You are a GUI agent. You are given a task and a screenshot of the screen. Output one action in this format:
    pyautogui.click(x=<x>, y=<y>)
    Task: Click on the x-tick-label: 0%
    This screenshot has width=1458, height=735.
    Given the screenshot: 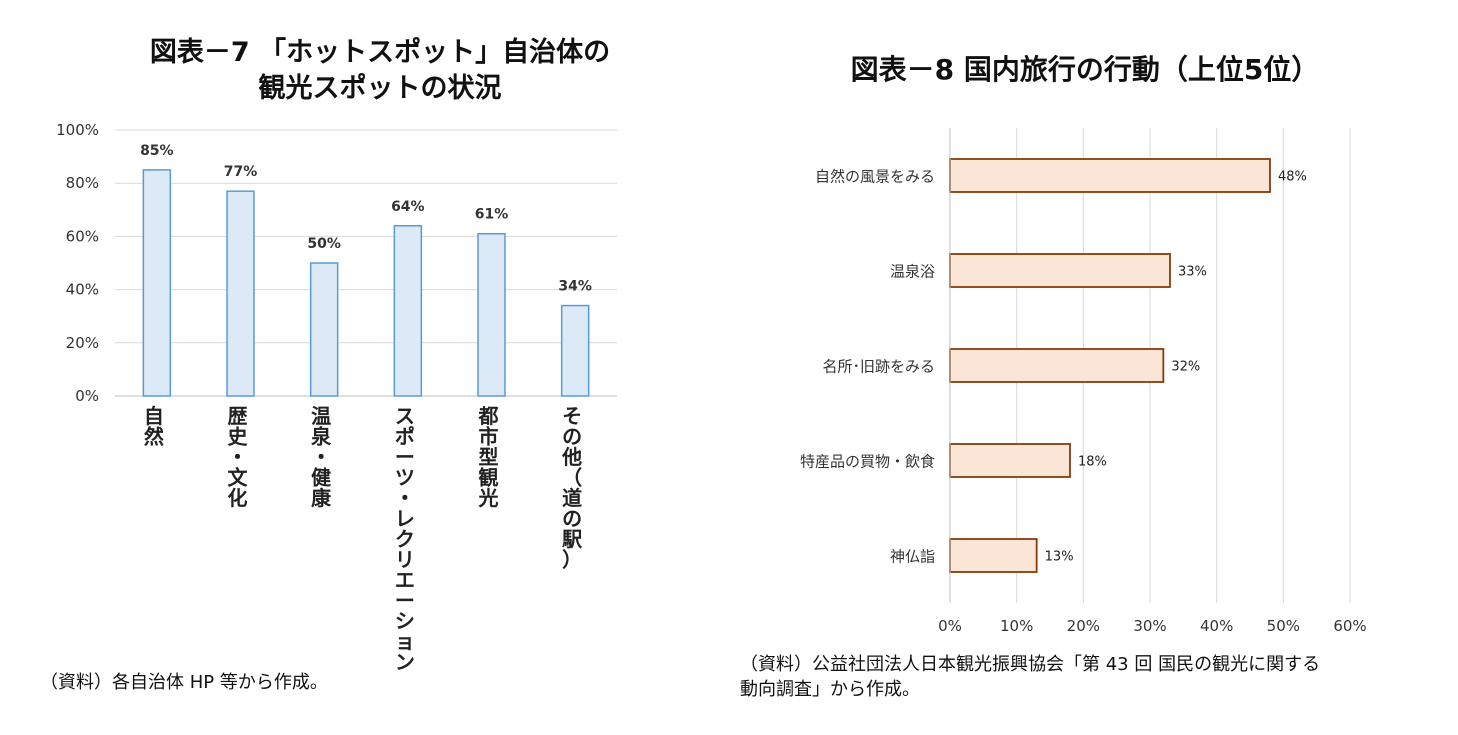 What is the action you would take?
    pyautogui.click(x=950, y=626)
    